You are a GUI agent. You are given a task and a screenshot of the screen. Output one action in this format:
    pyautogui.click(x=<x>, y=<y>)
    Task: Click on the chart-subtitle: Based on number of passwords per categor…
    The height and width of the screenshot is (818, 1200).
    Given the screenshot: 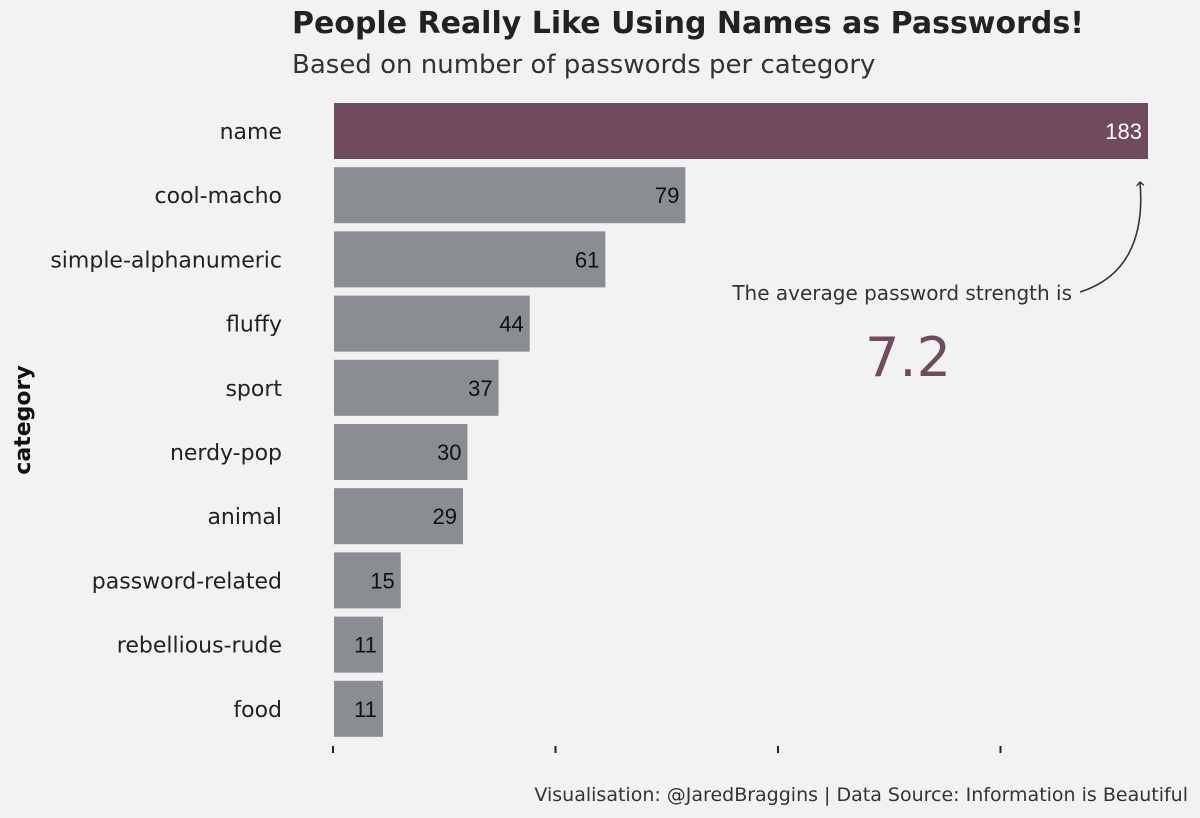 What is the action you would take?
    pyautogui.click(x=584, y=65)
    